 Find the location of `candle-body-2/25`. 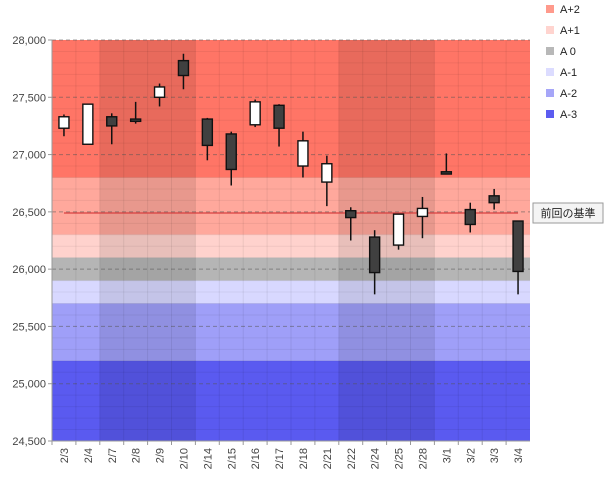

candle-body-2/25 is located at coordinates (398, 229).